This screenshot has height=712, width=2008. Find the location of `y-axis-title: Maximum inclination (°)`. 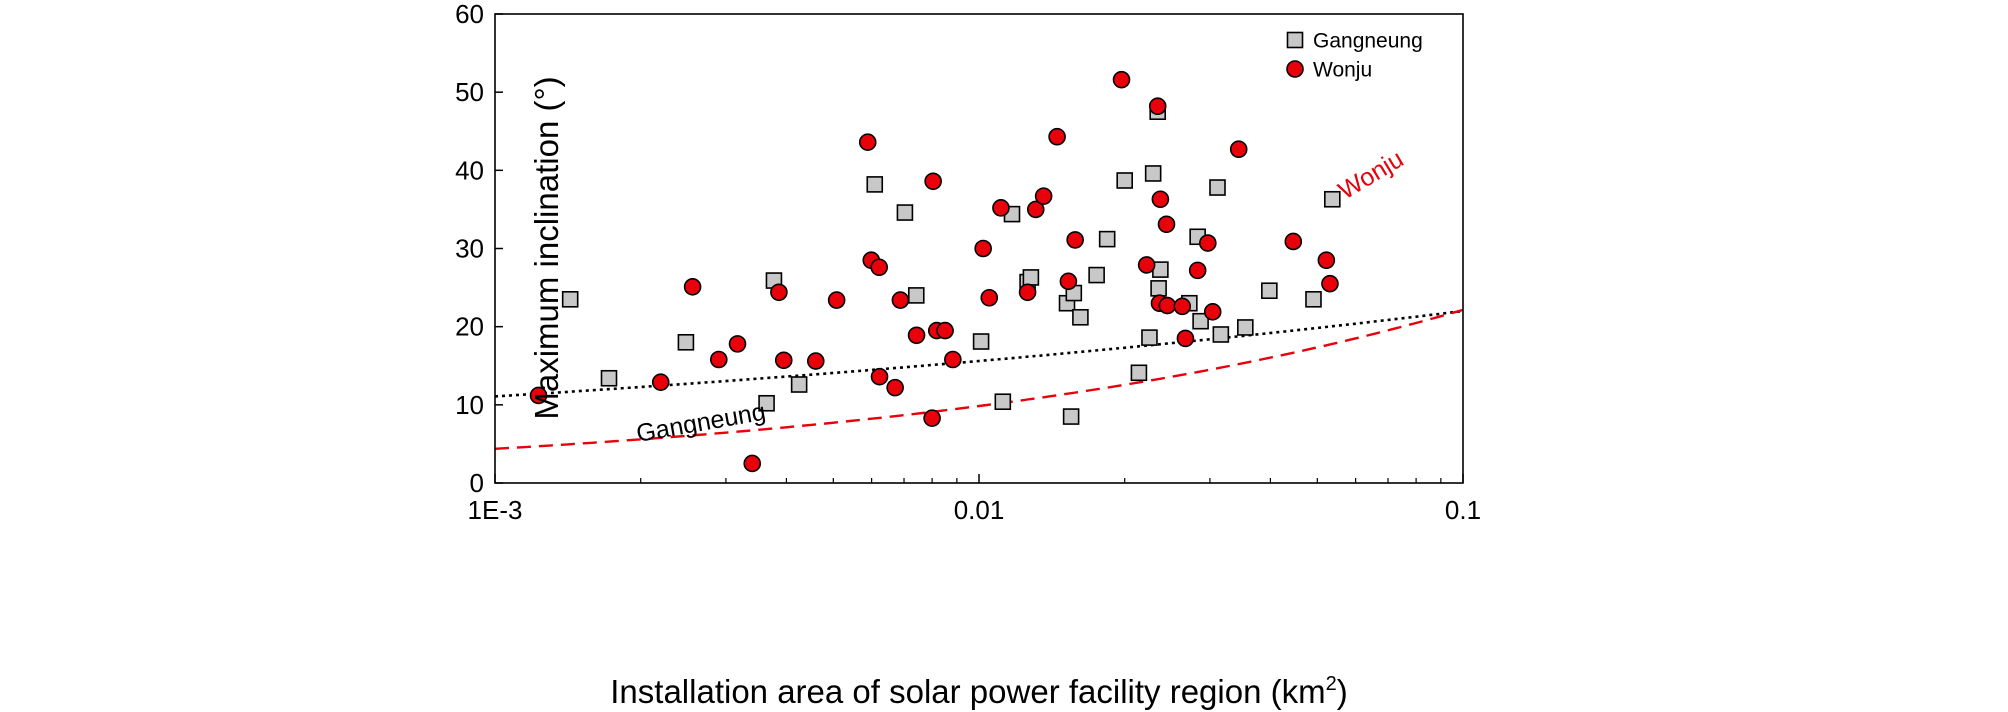

y-axis-title: Maximum inclination (°) is located at coordinates (546, 247).